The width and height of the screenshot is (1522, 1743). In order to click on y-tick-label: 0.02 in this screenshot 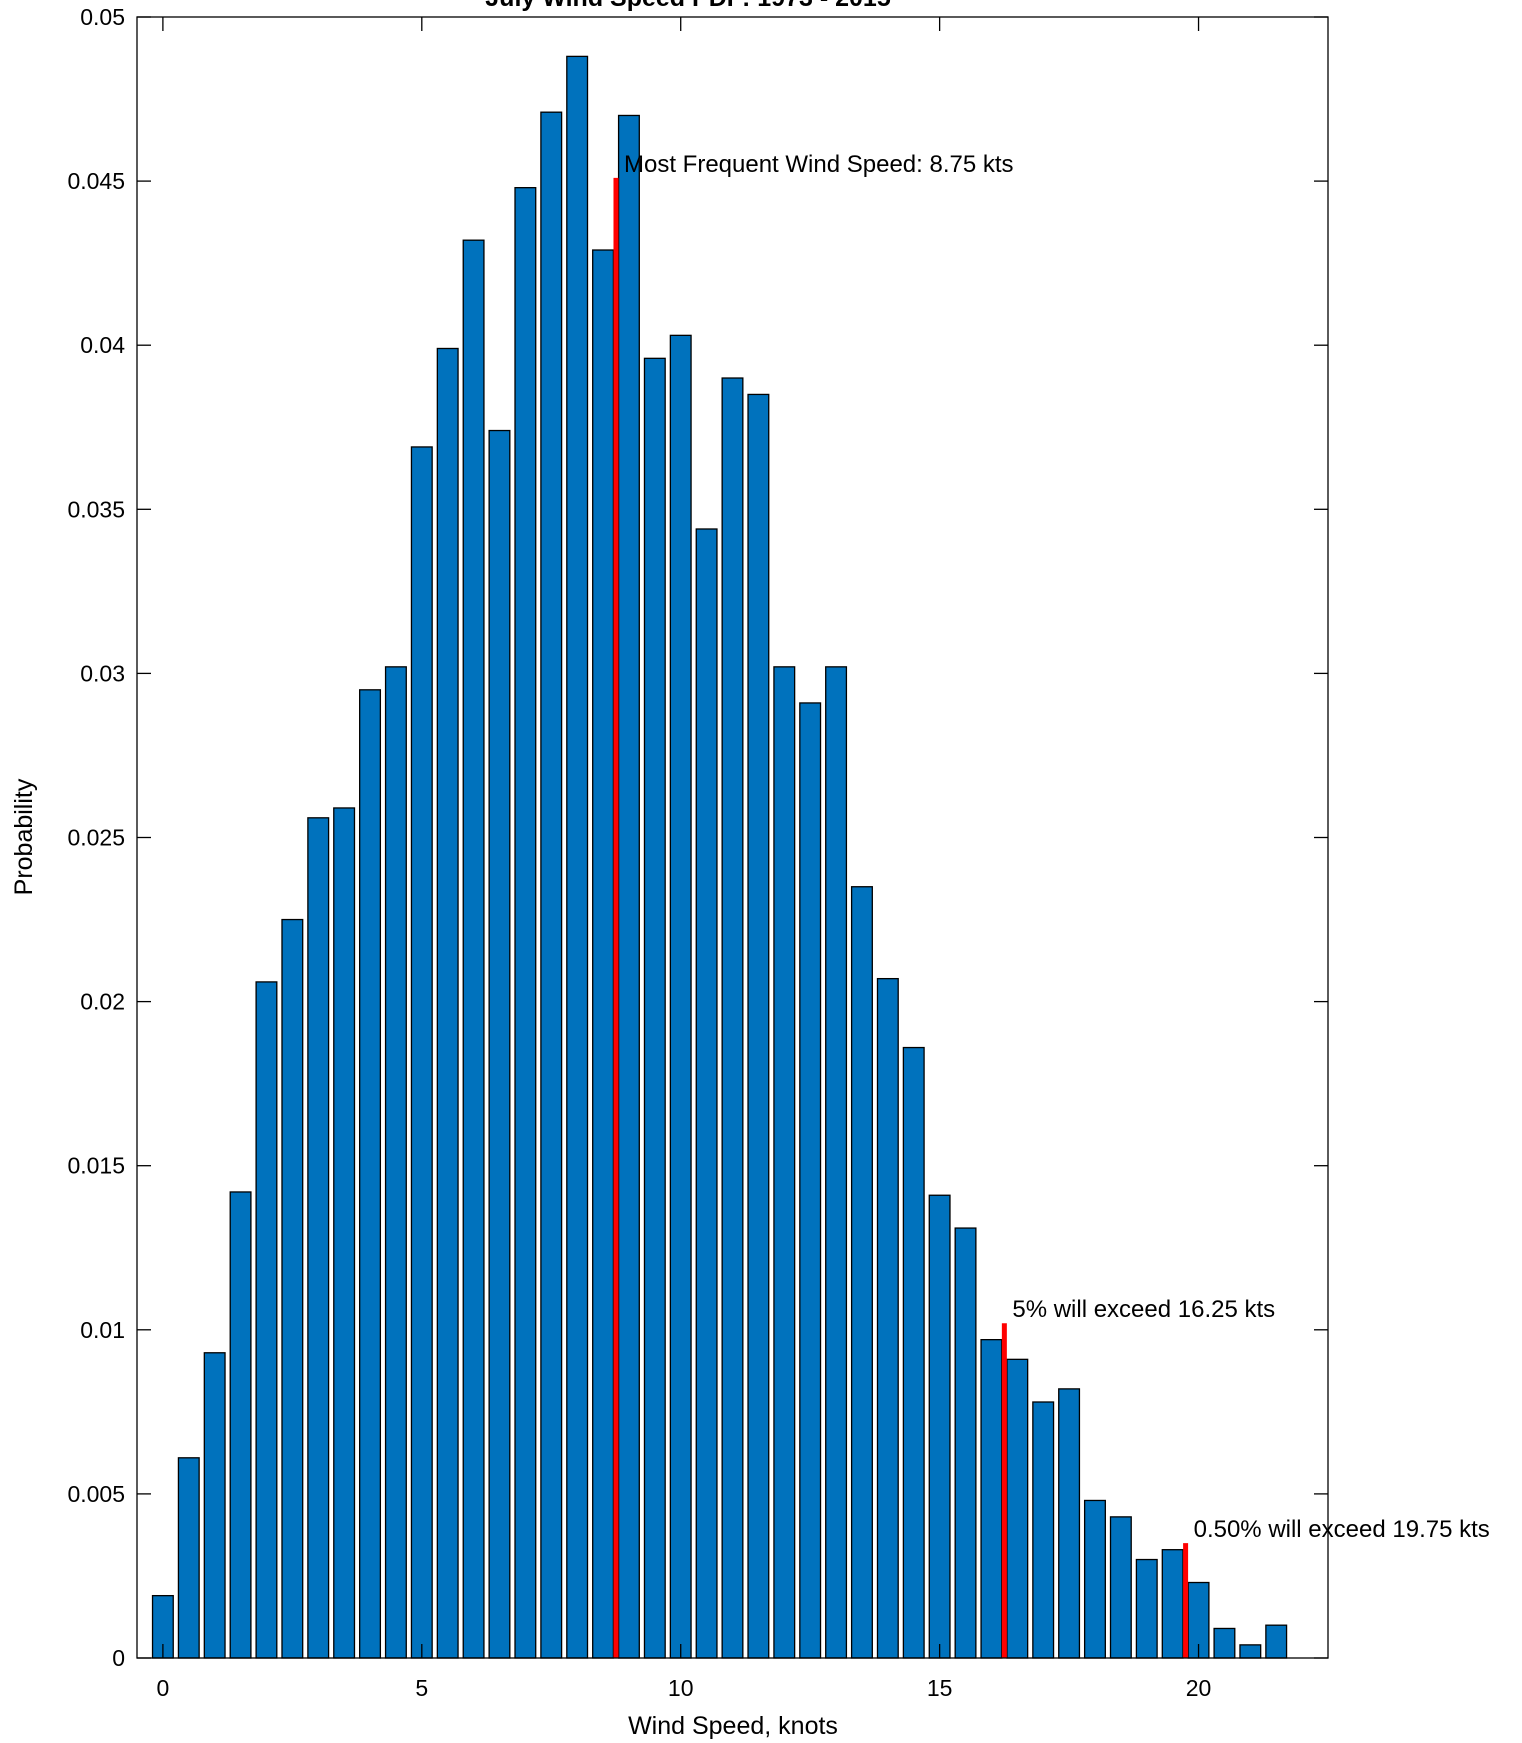, I will do `click(102, 1002)`.